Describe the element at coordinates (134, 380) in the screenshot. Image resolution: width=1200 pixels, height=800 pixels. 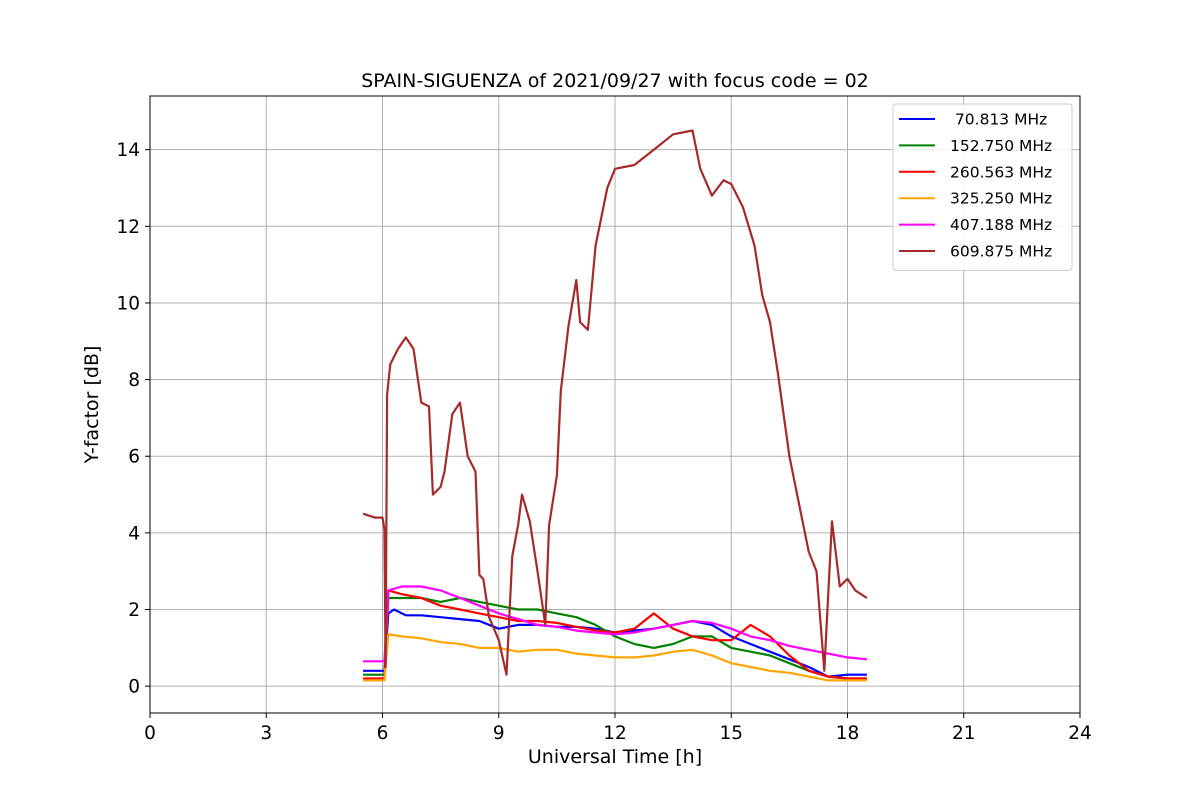
I see `y-tick-label: 8` at that location.